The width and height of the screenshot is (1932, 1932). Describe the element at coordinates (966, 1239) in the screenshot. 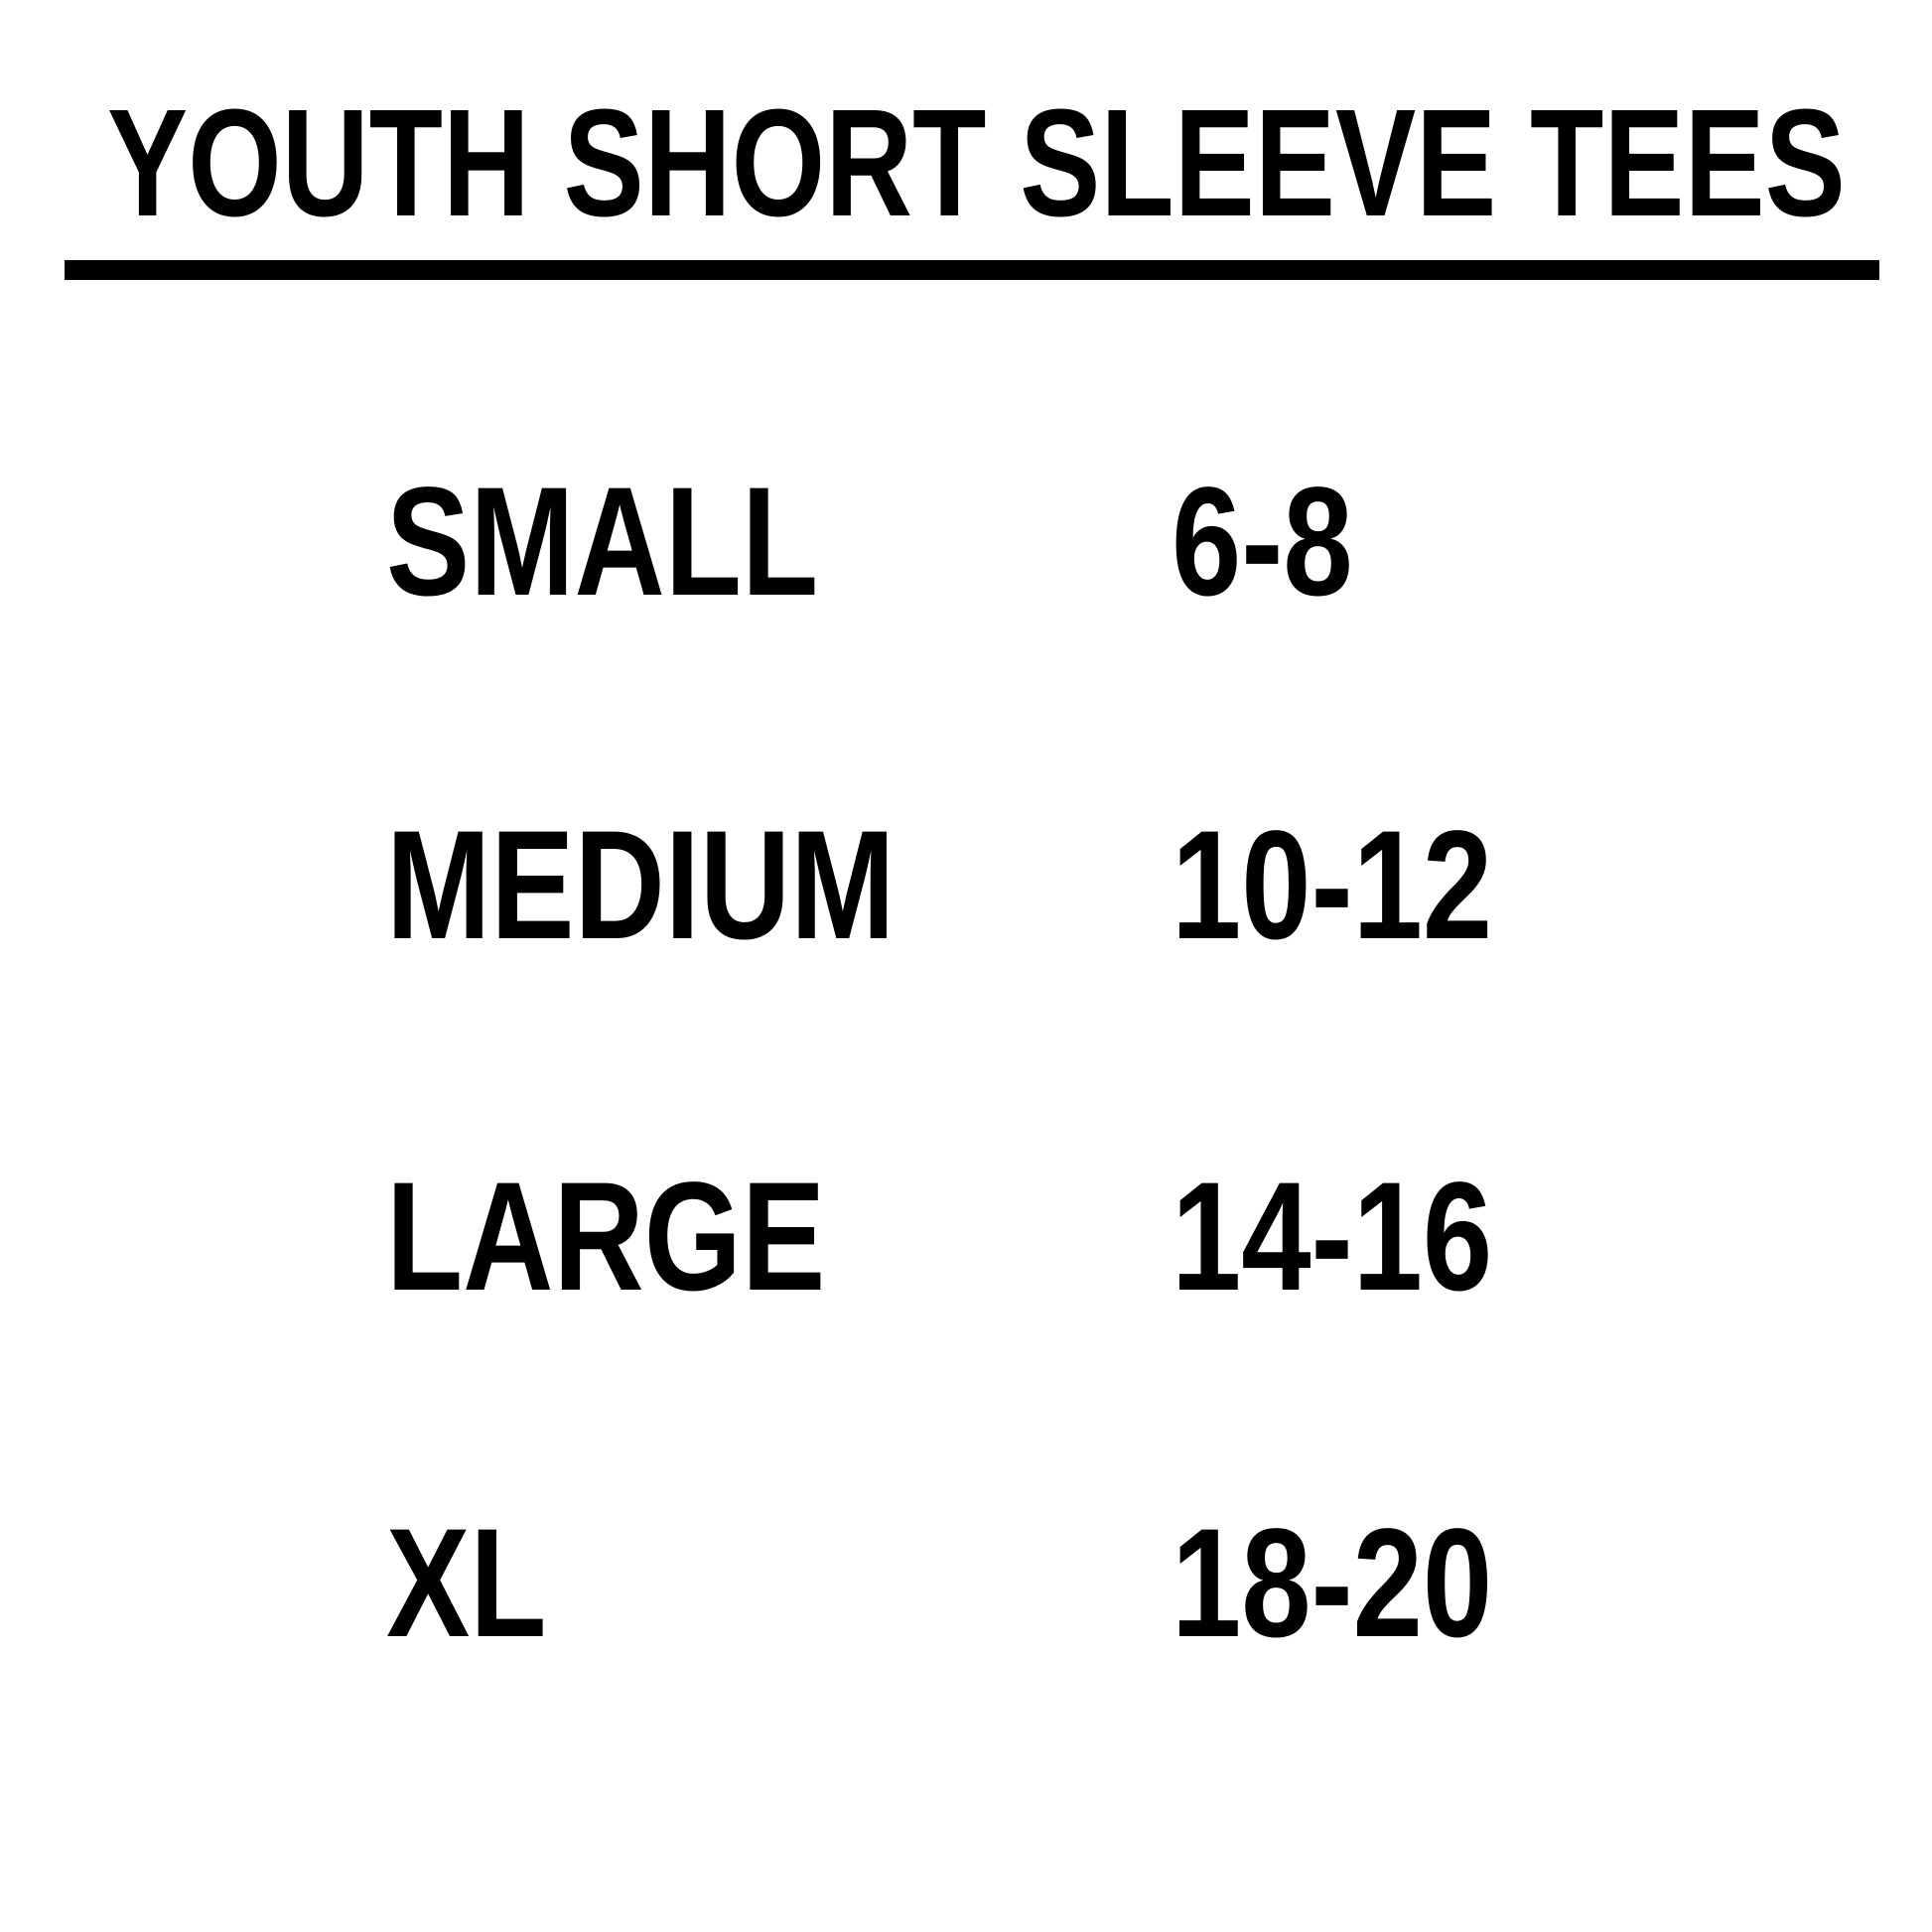

I see `table-row: LARGE 14-16` at that location.